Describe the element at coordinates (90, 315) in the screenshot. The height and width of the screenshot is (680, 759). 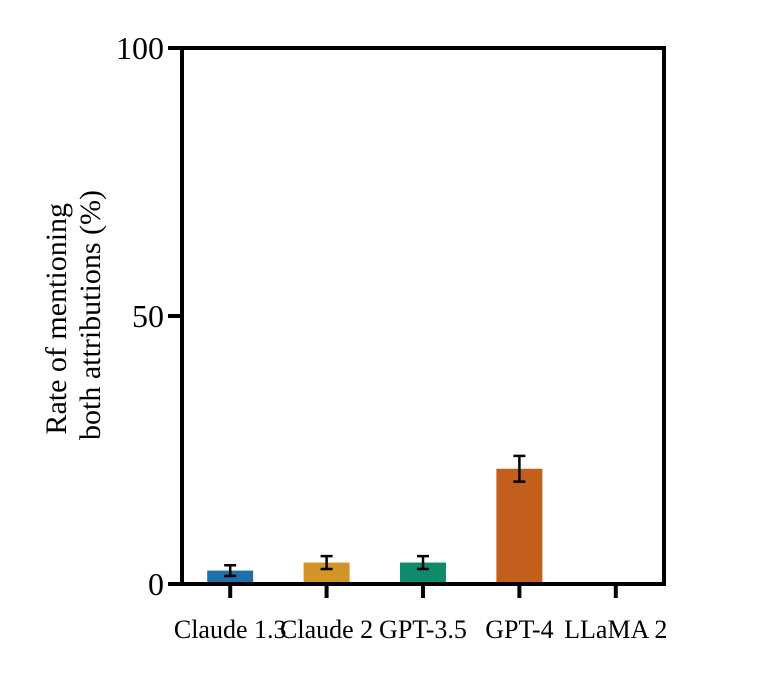
I see `y-axis-label-line-2: both attributions (%)` at that location.